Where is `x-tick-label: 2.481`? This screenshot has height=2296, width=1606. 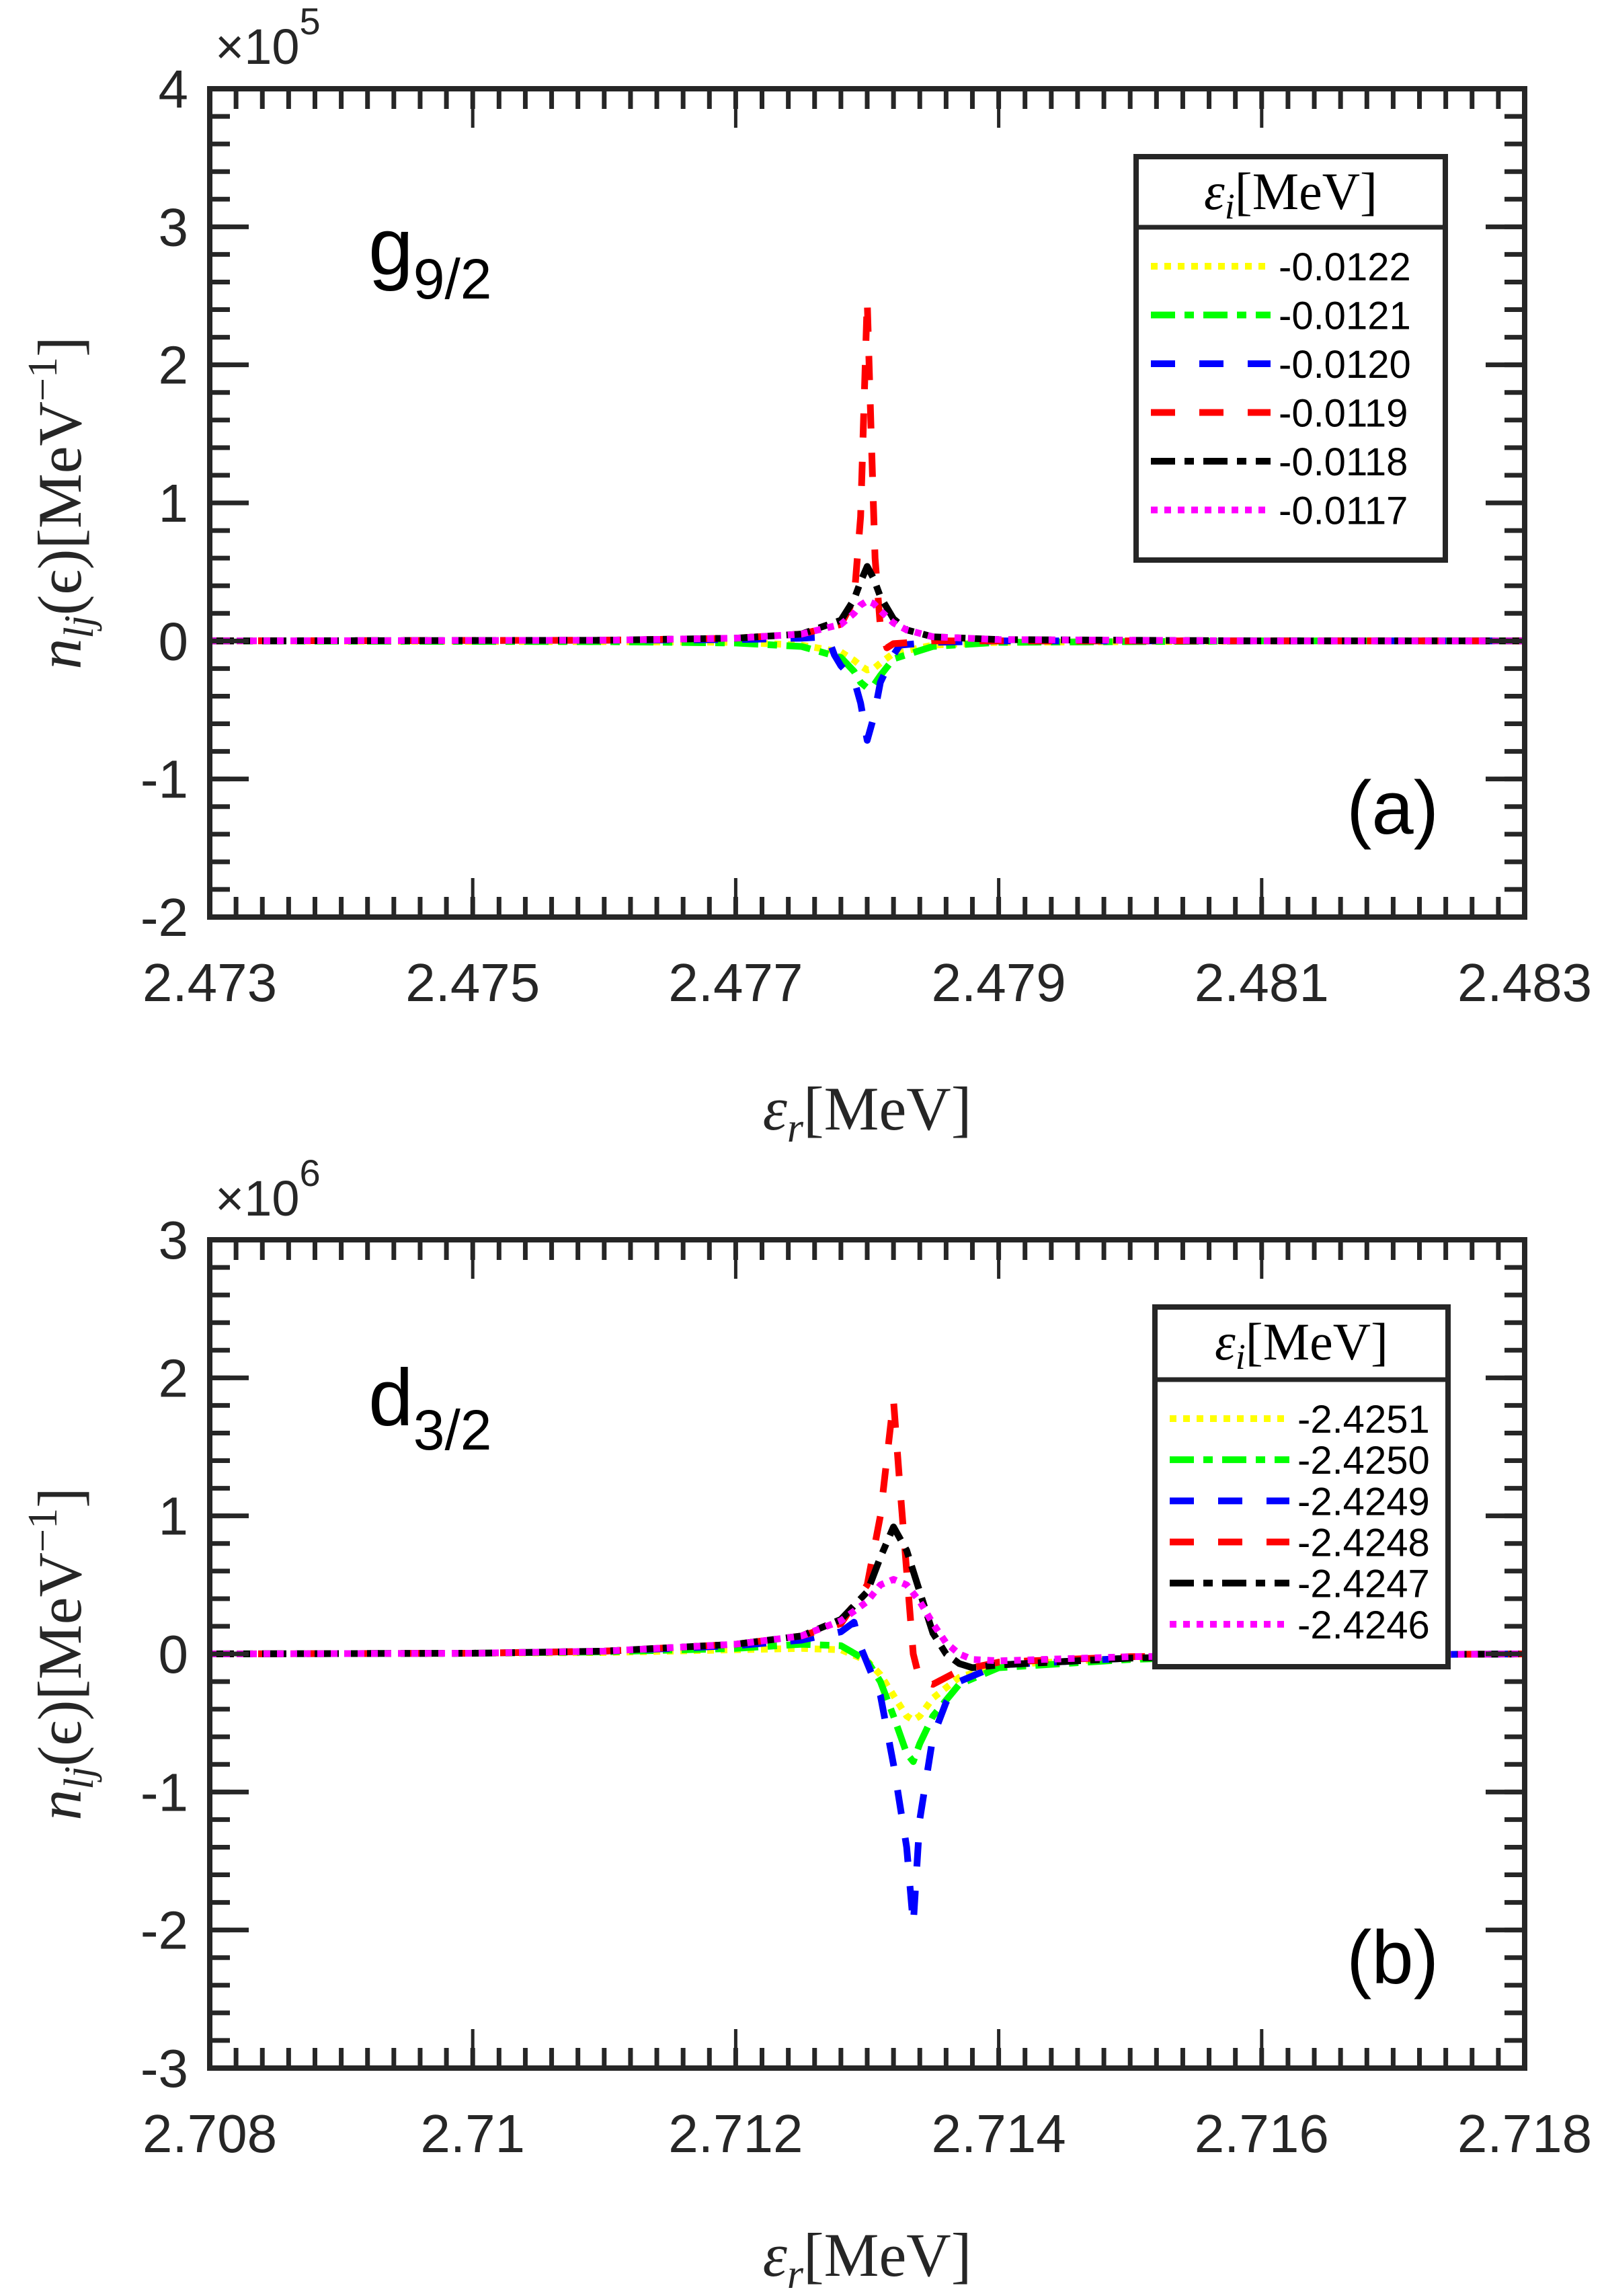 x-tick-label: 2.481 is located at coordinates (1262, 983).